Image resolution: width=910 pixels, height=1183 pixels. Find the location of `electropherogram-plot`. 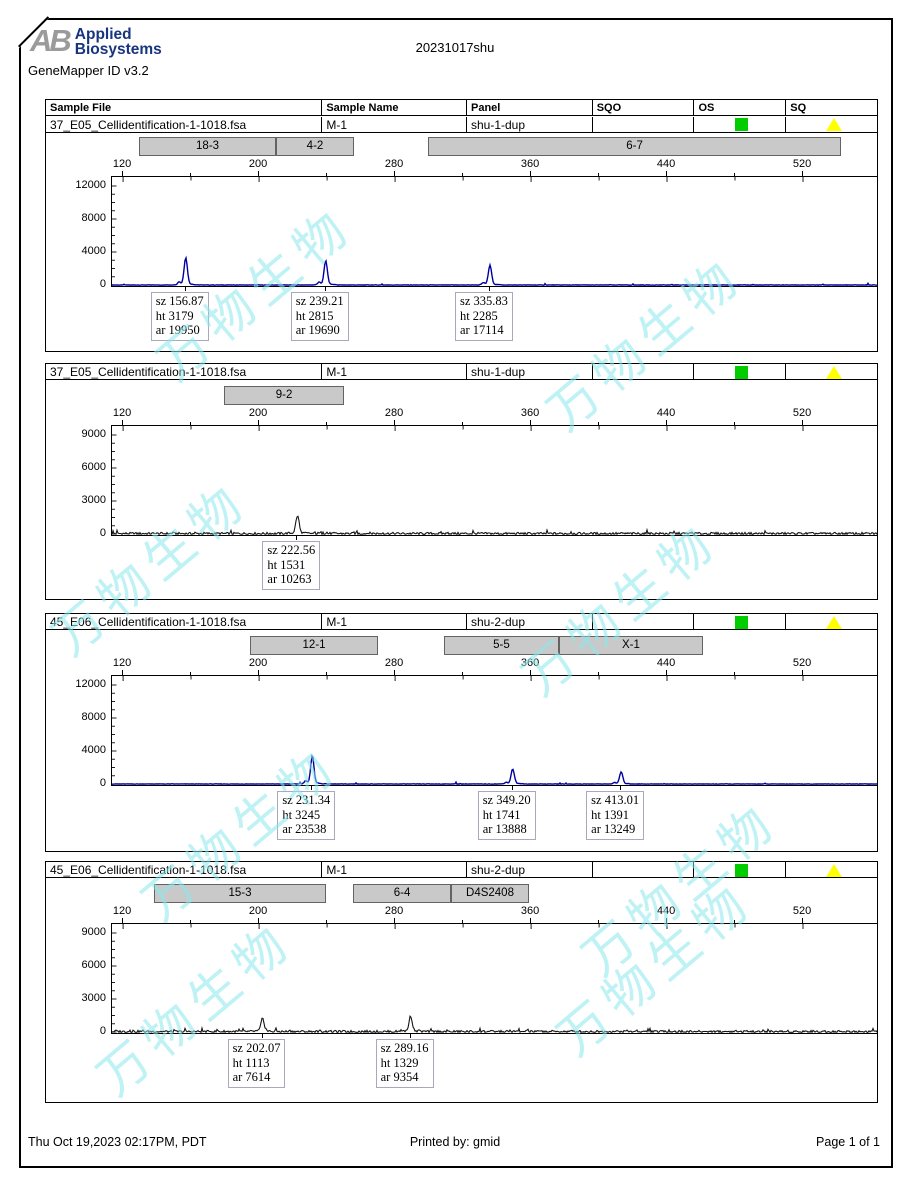

electropherogram-plot is located at coordinates (494, 231).